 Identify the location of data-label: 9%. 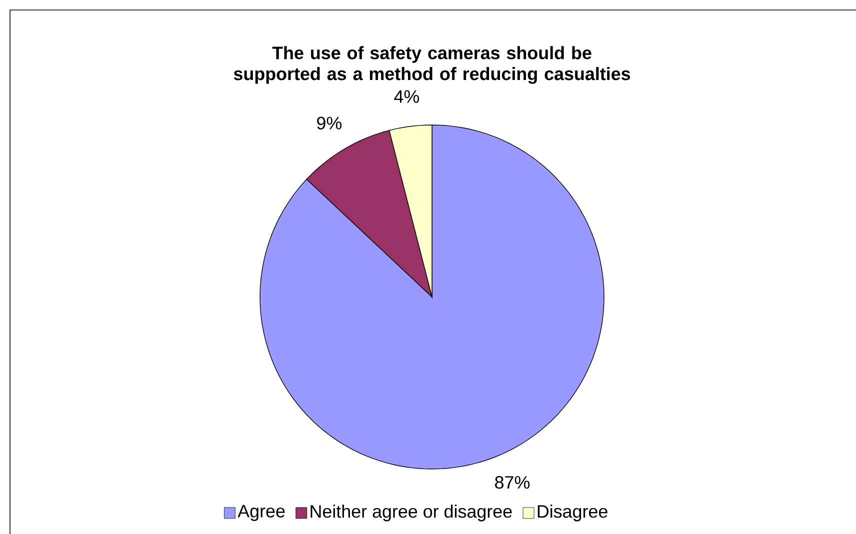
(329, 123).